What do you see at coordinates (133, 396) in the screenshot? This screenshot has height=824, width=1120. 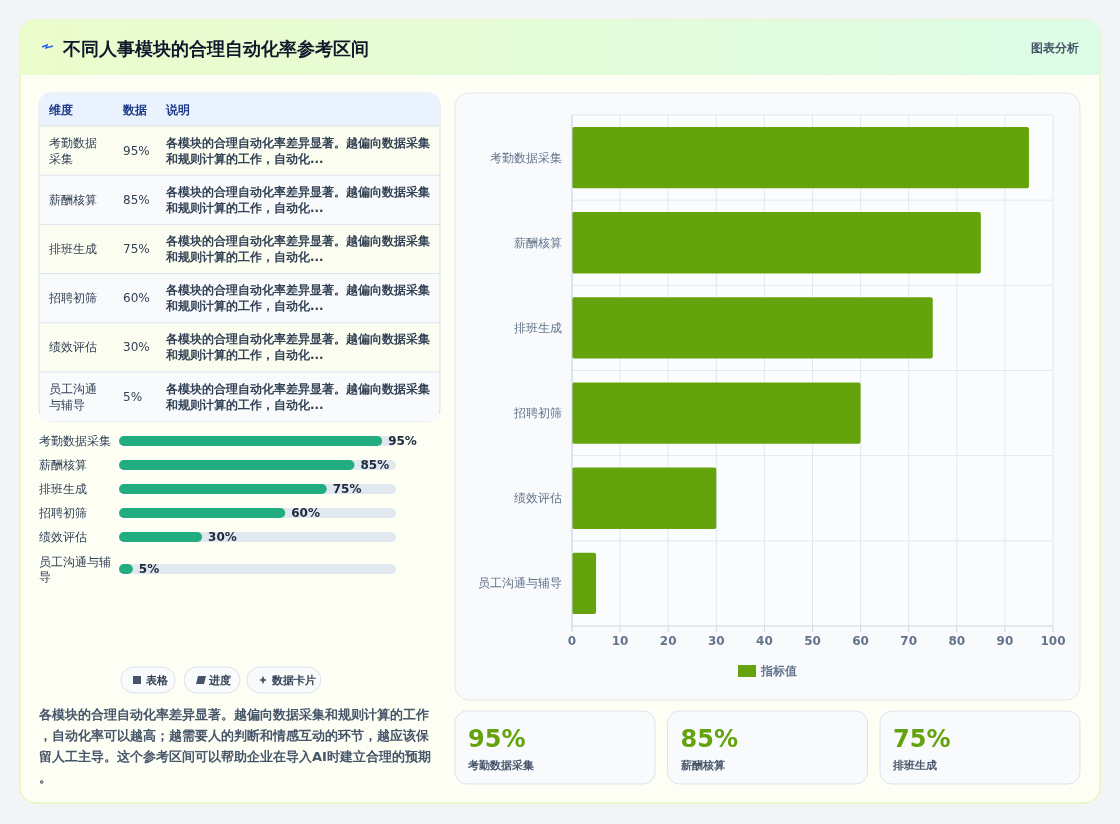 I see `text: 5%` at bounding box center [133, 396].